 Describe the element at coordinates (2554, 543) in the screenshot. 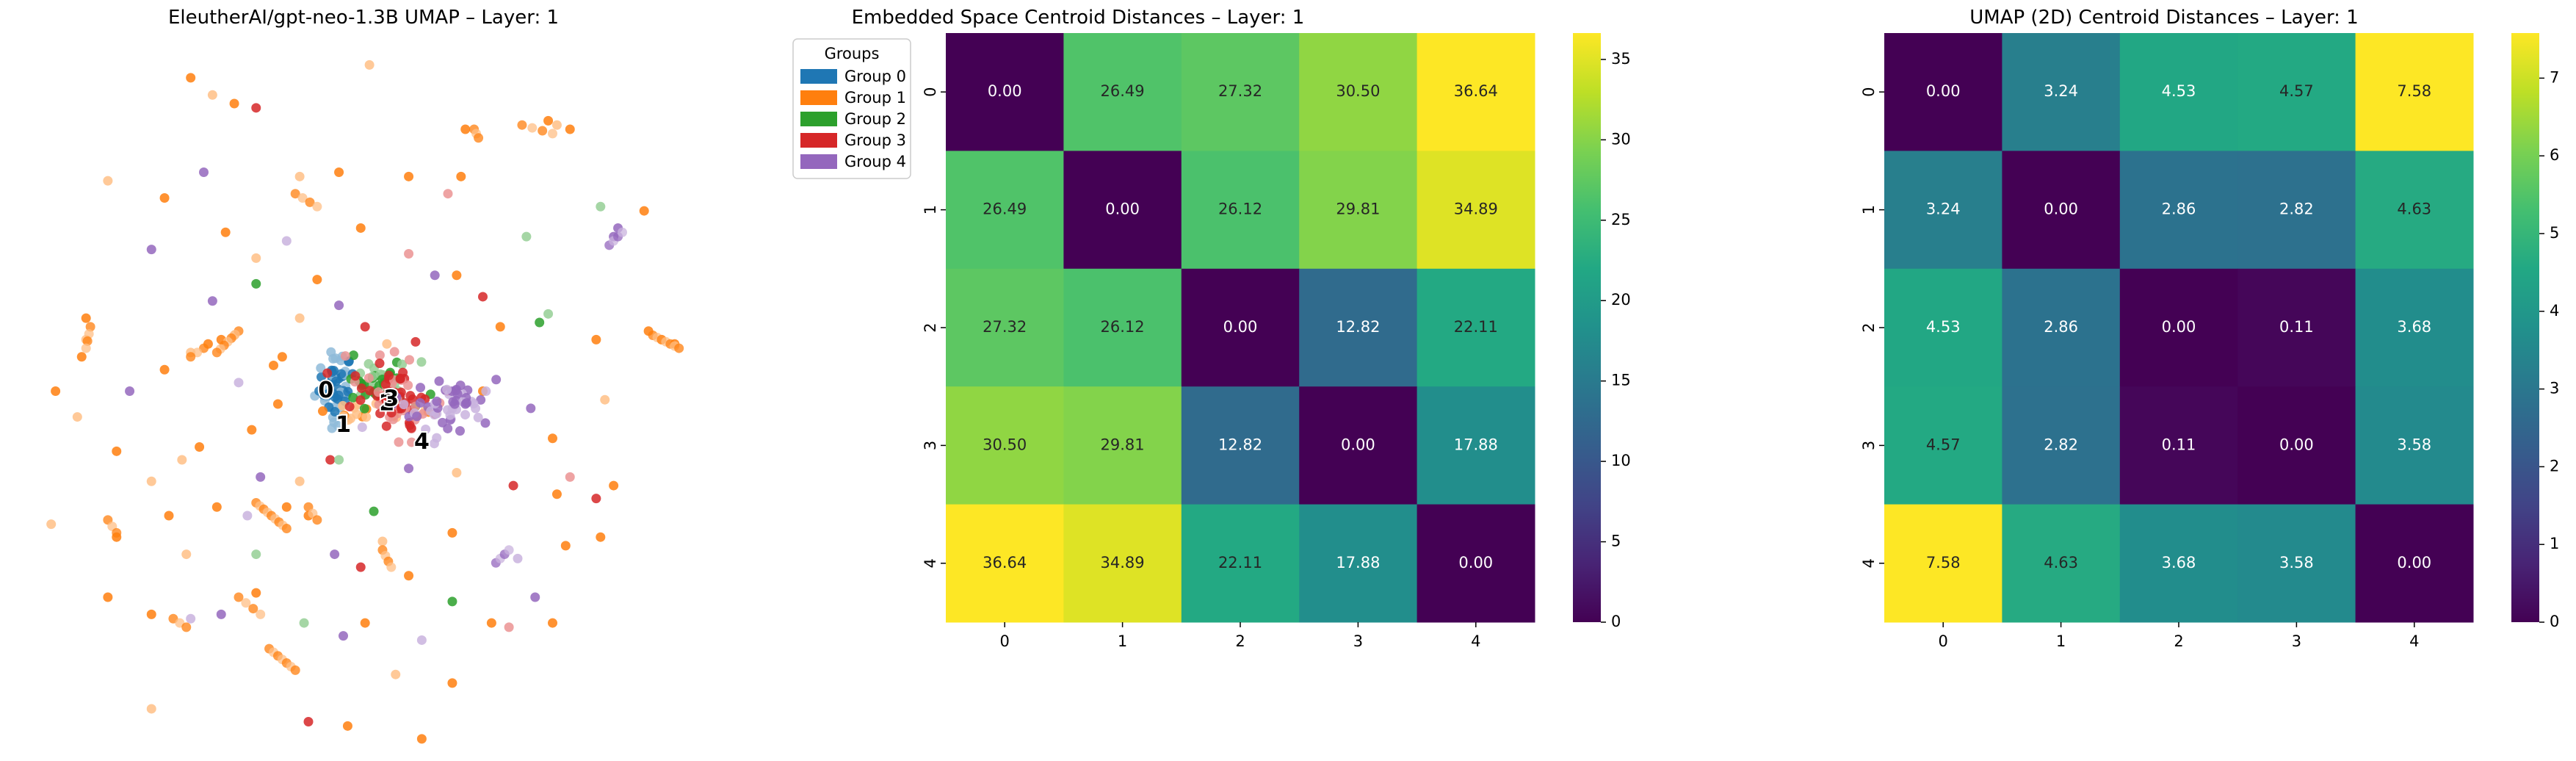

I see `colorbar-tick-label: 1` at that location.